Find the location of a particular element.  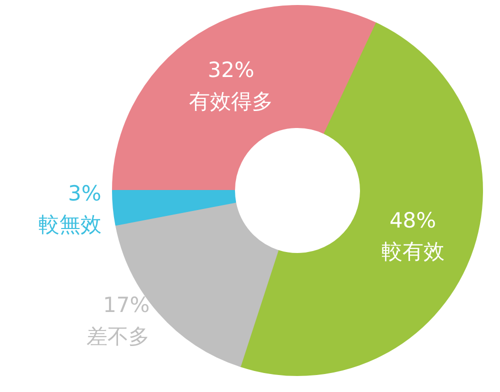

data-label: 32% is located at coordinates (231, 70).